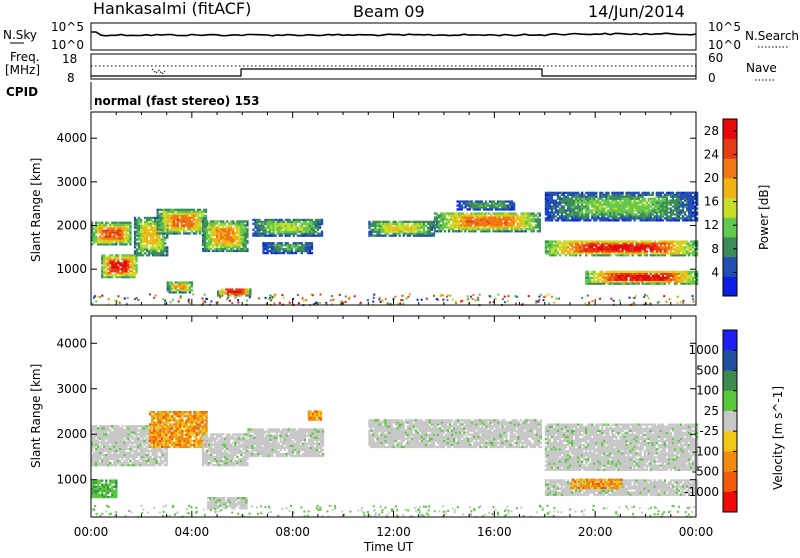 This screenshot has height=558, width=800. What do you see at coordinates (711, 154) in the screenshot?
I see `power-colorbar-tick-label: 24` at bounding box center [711, 154].